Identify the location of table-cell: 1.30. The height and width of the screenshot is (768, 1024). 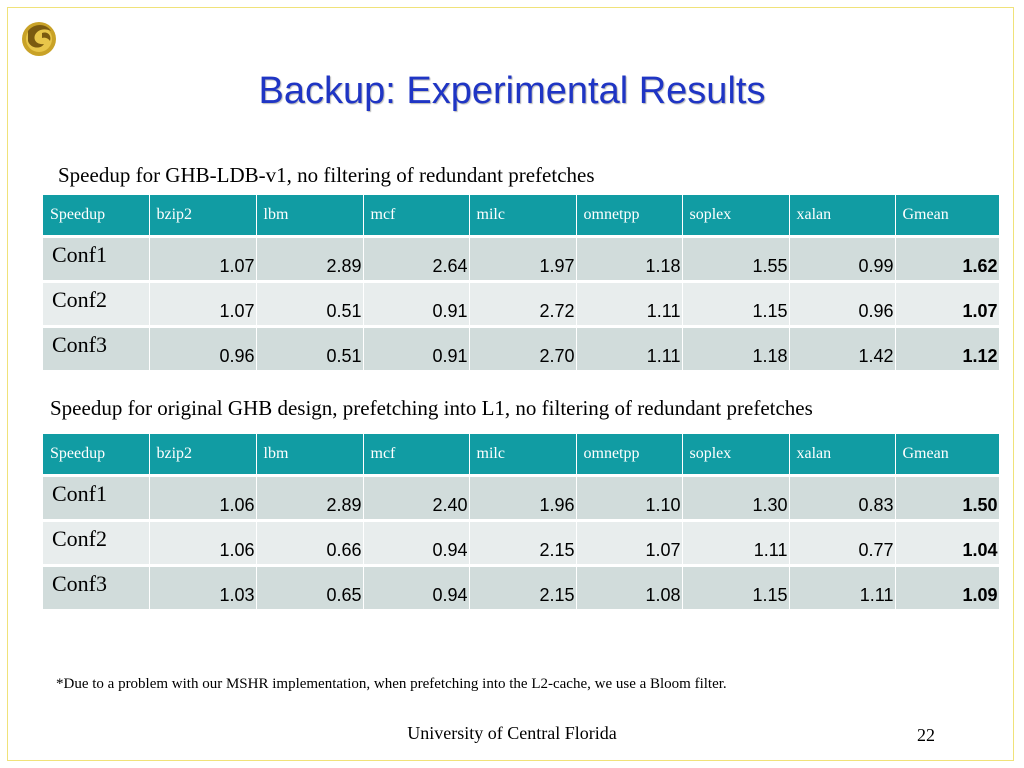
(736, 497).